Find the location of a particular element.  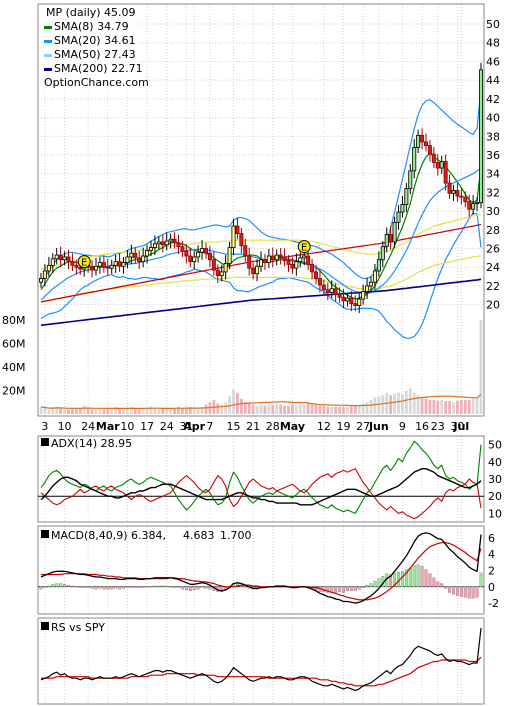

price-tick-label: 20 is located at coordinates (493, 305).